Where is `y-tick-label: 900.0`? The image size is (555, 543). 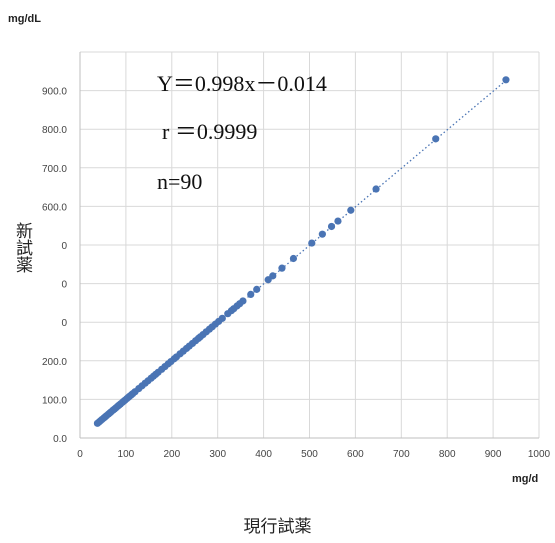
y-tick-label: 900.0 is located at coordinates (54, 92).